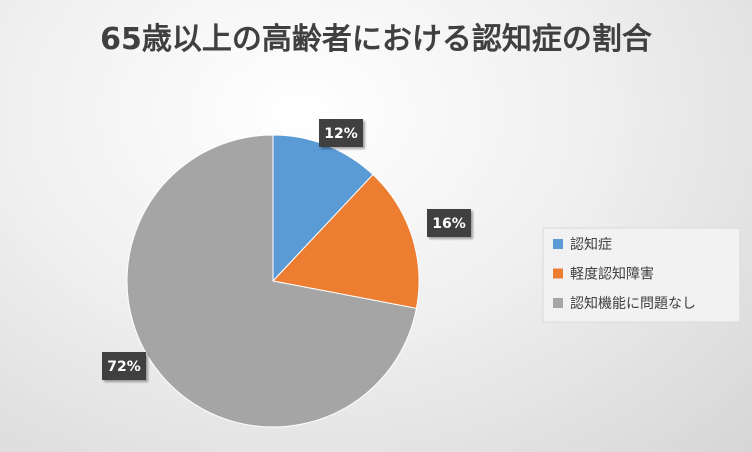  What do you see at coordinates (591, 244) in the screenshot?
I see `legend-label: 認知症` at bounding box center [591, 244].